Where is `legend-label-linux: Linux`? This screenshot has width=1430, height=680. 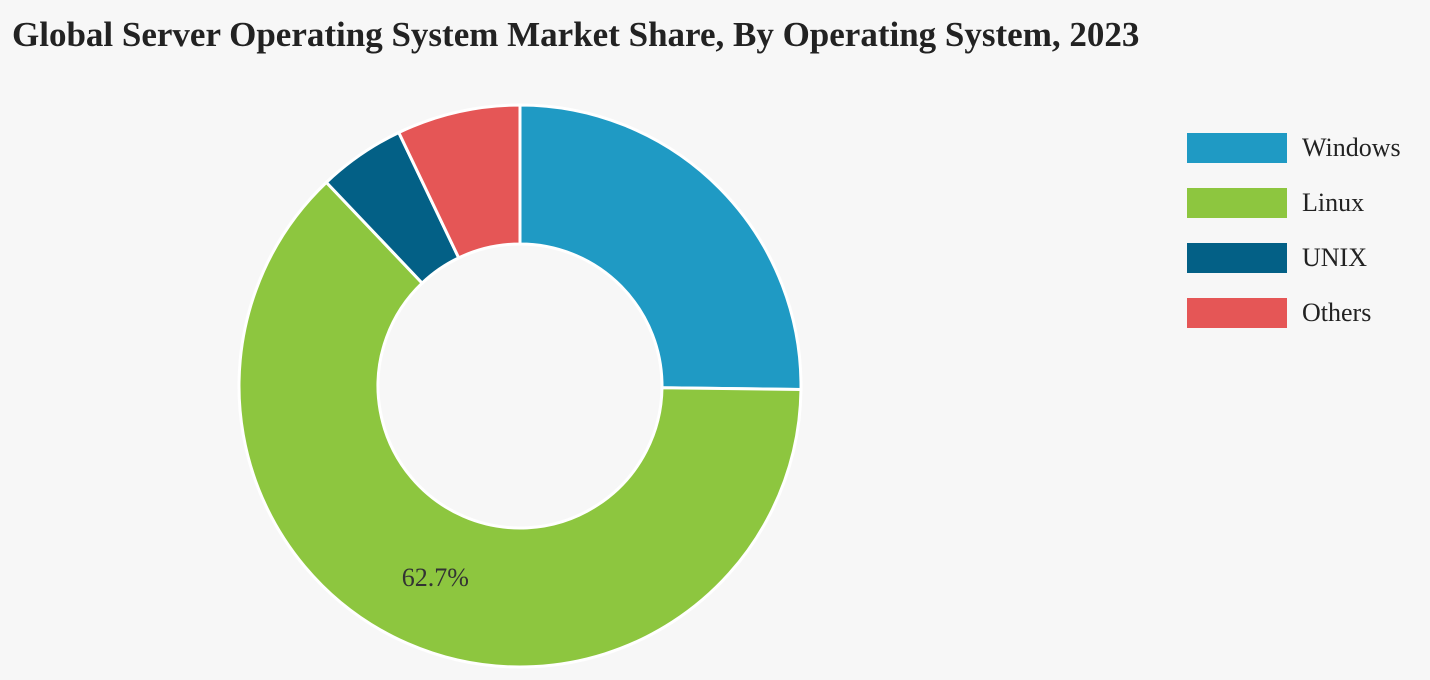
legend-label-linux: Linux is located at coordinates (1333, 202).